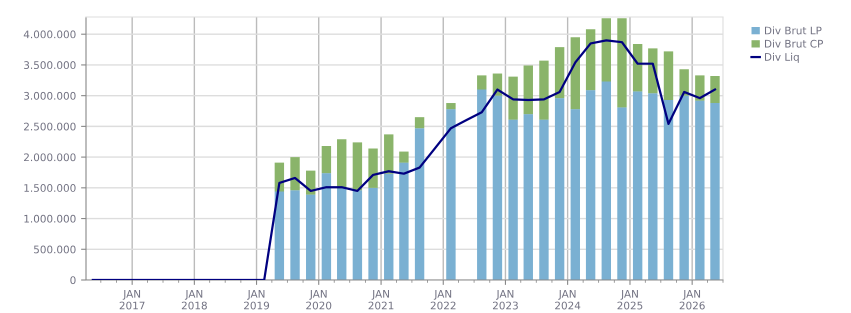 The height and width of the screenshot is (313, 851). I want to click on x-tick-label: JAN 2026, so click(692, 300).